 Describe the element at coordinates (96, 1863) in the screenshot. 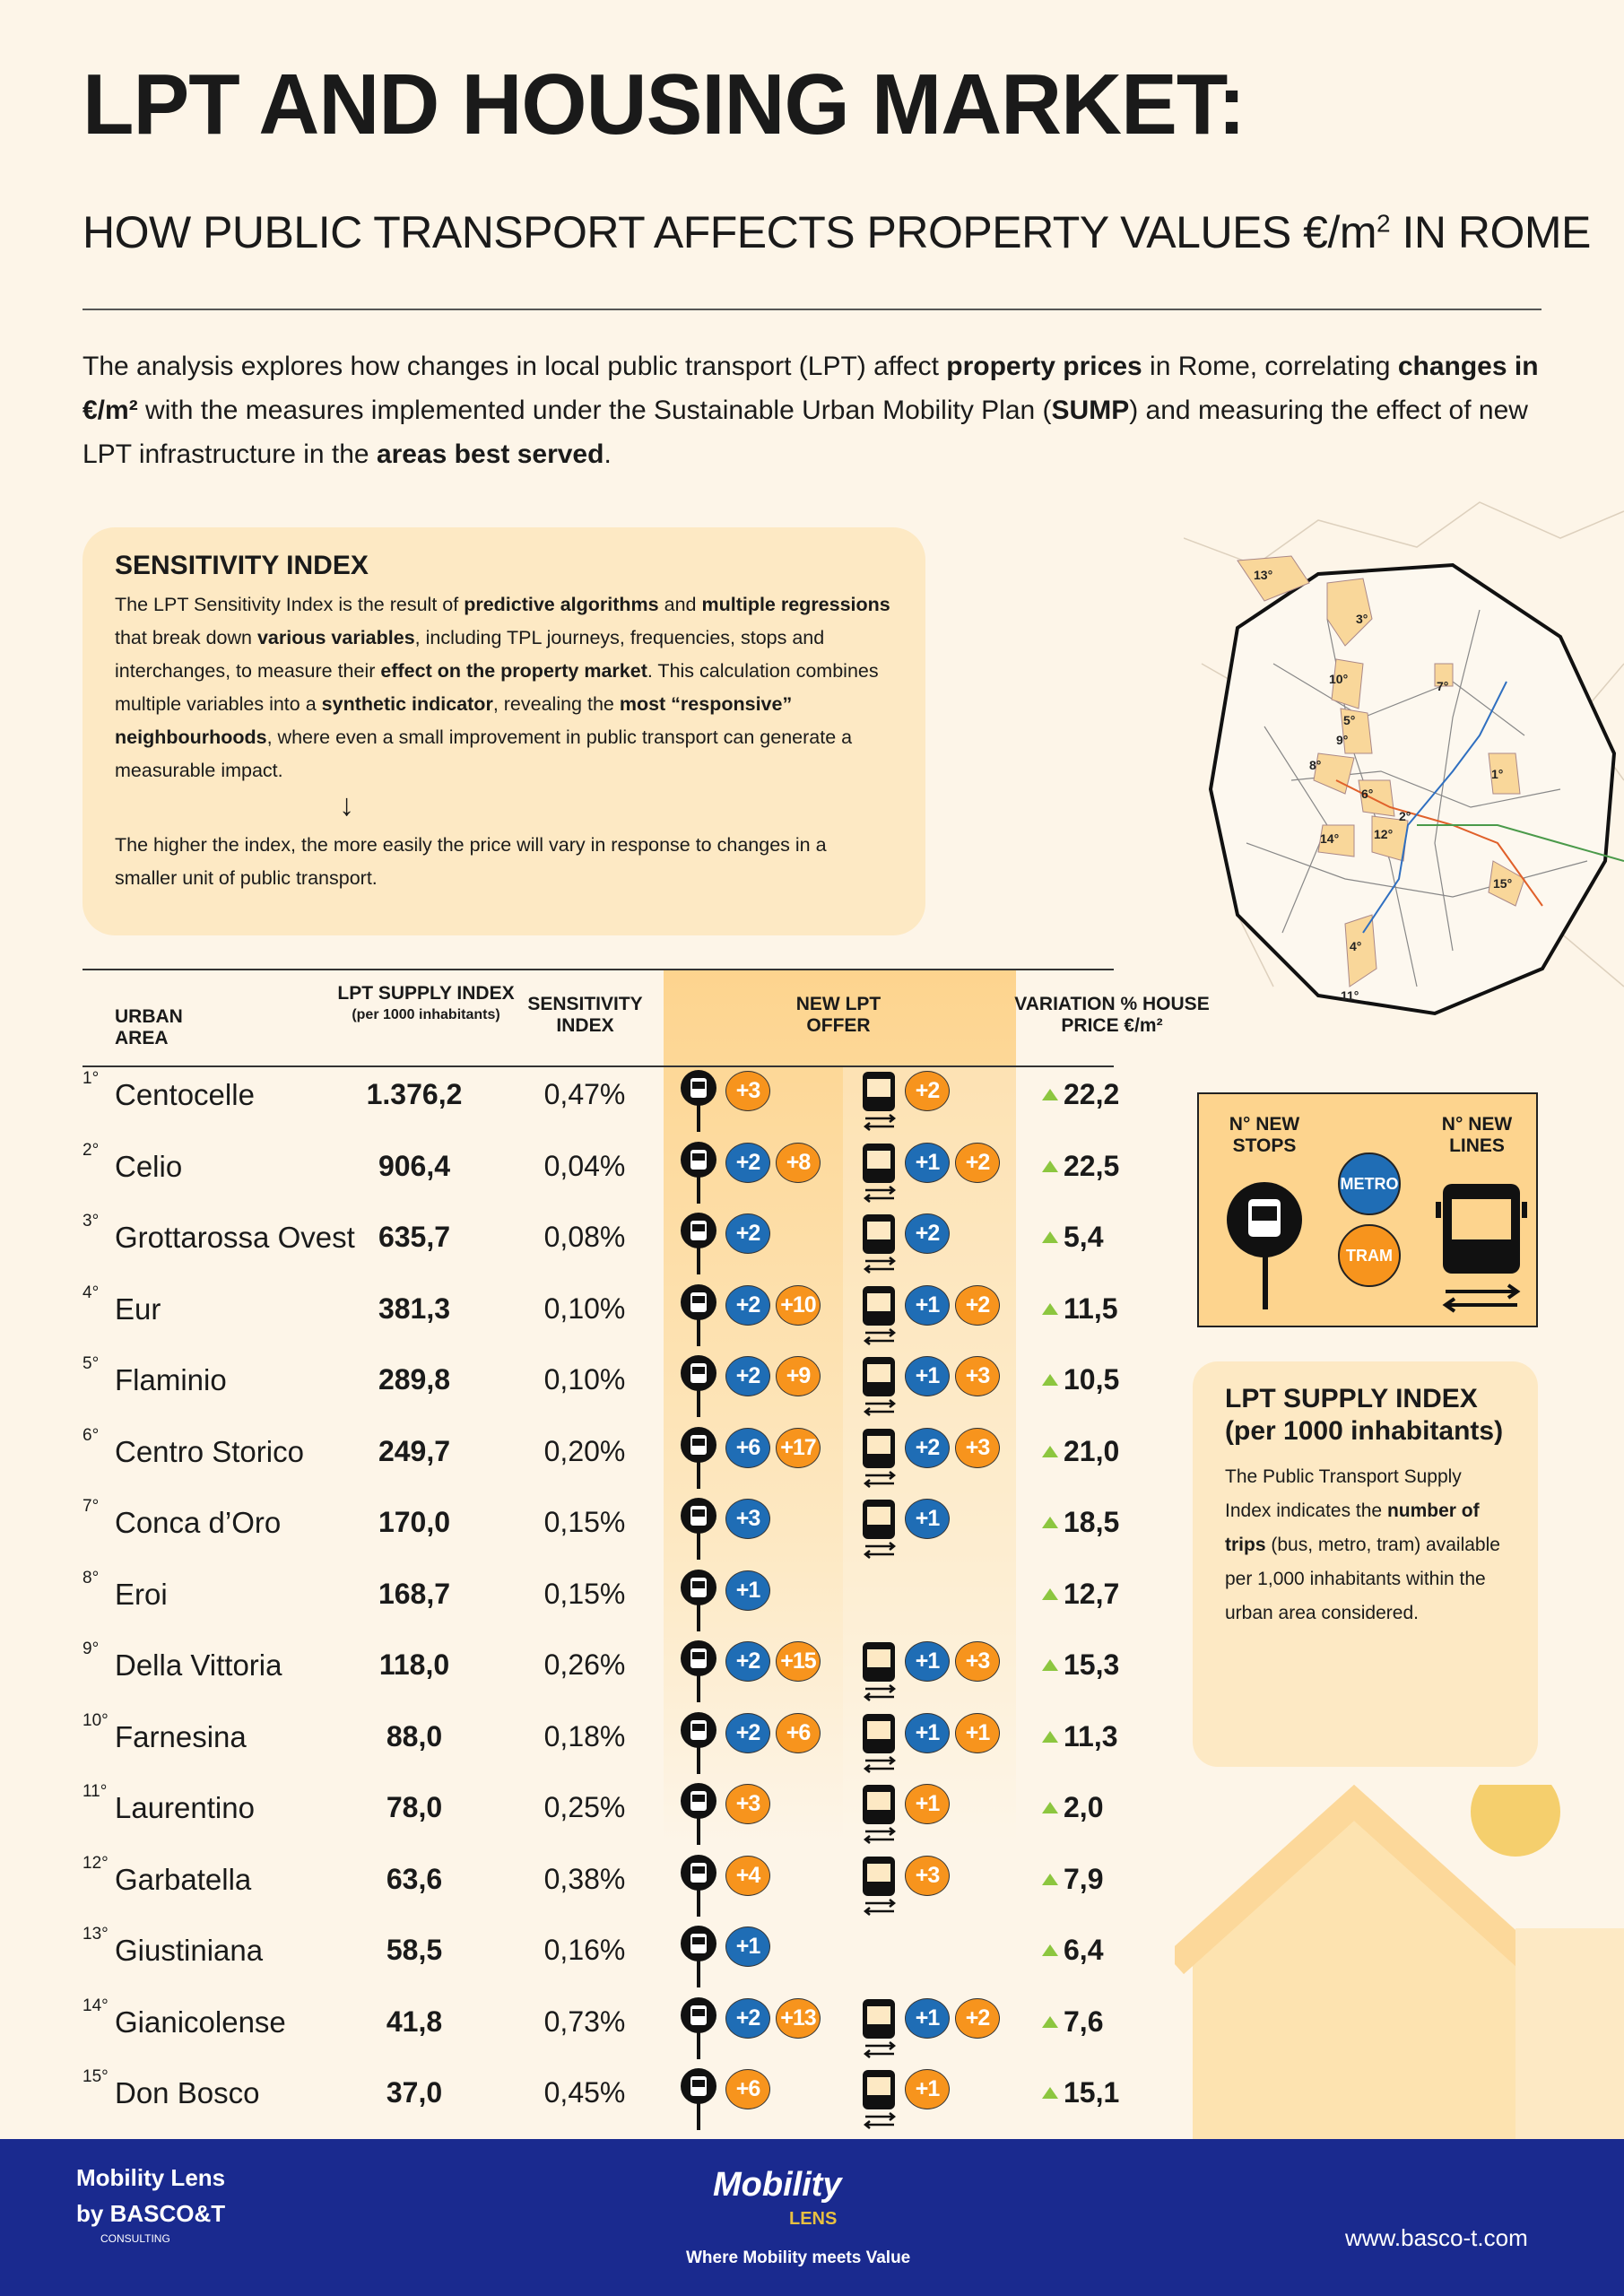

I see `area-number: 12°` at that location.